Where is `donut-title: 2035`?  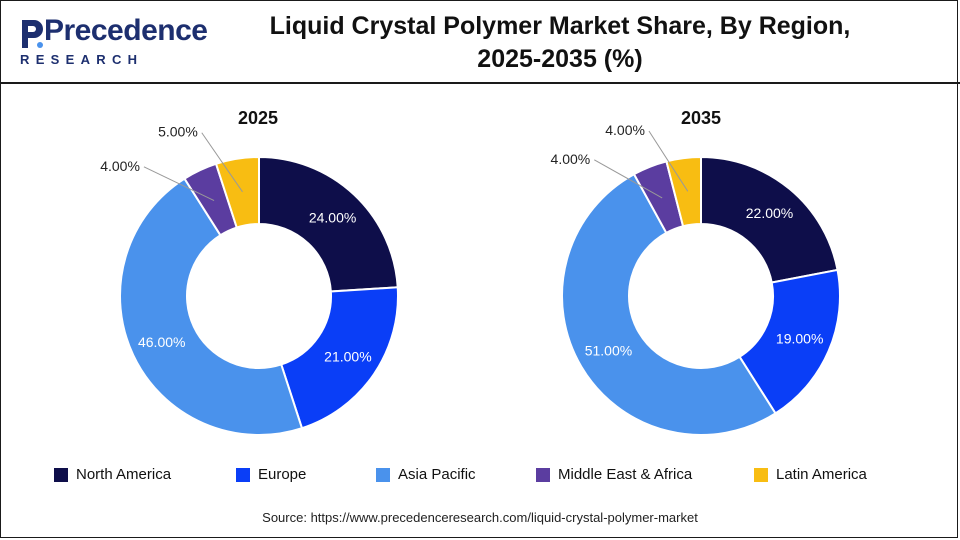
donut-title: 2035 is located at coordinates (701, 118).